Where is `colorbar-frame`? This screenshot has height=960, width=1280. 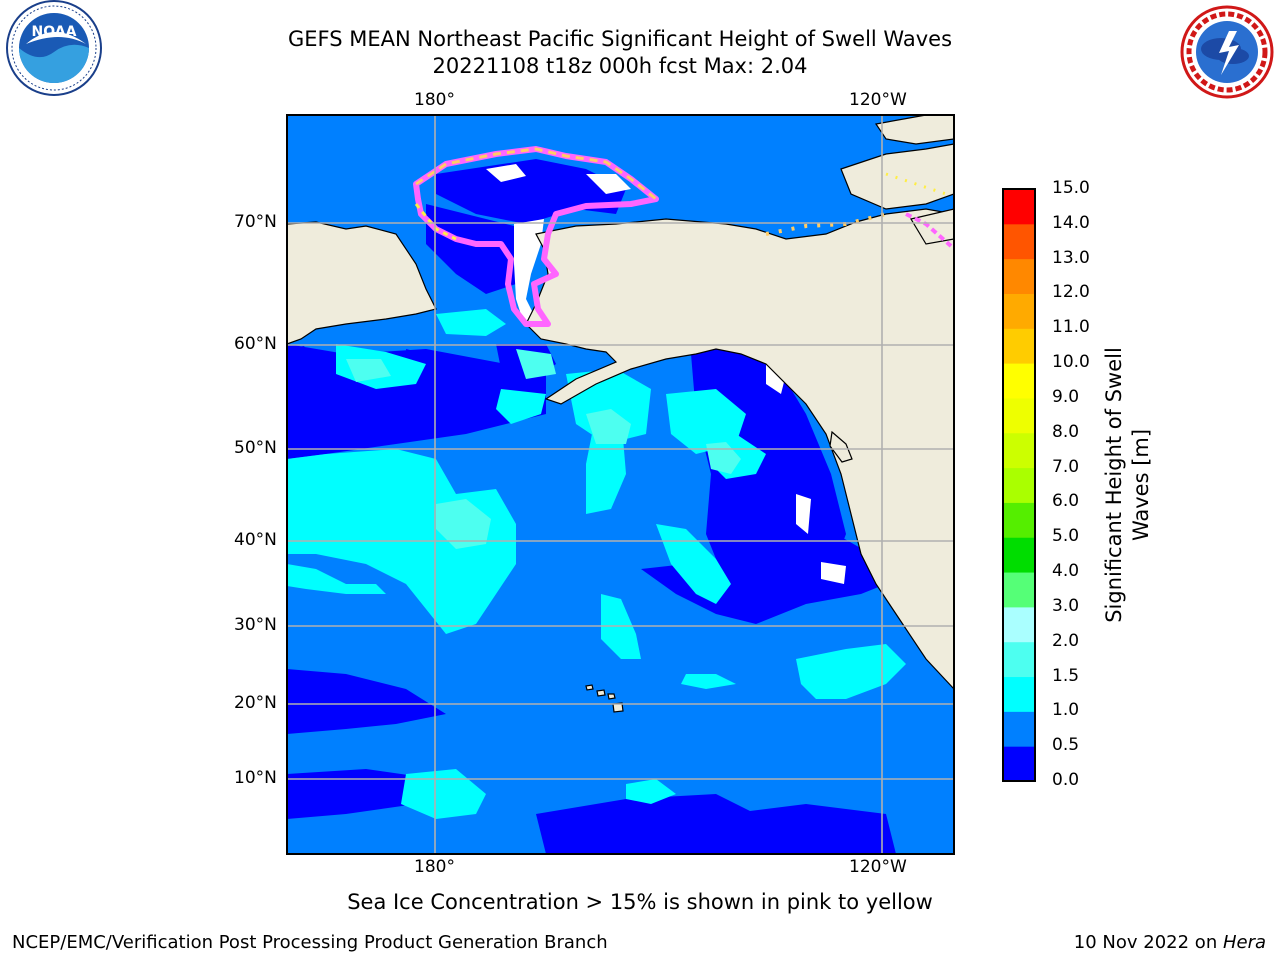 colorbar-frame is located at coordinates (1019, 485).